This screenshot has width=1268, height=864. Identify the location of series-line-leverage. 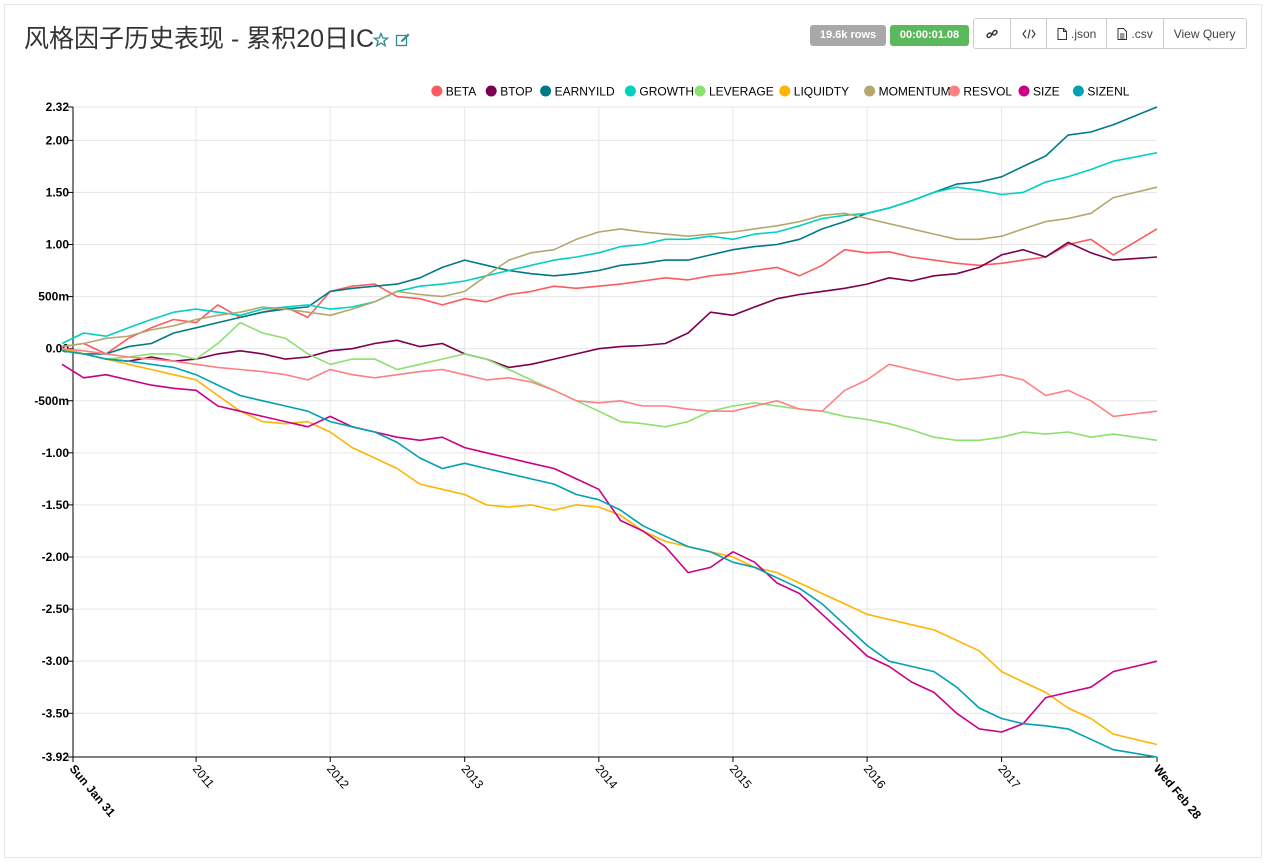
(609, 381).